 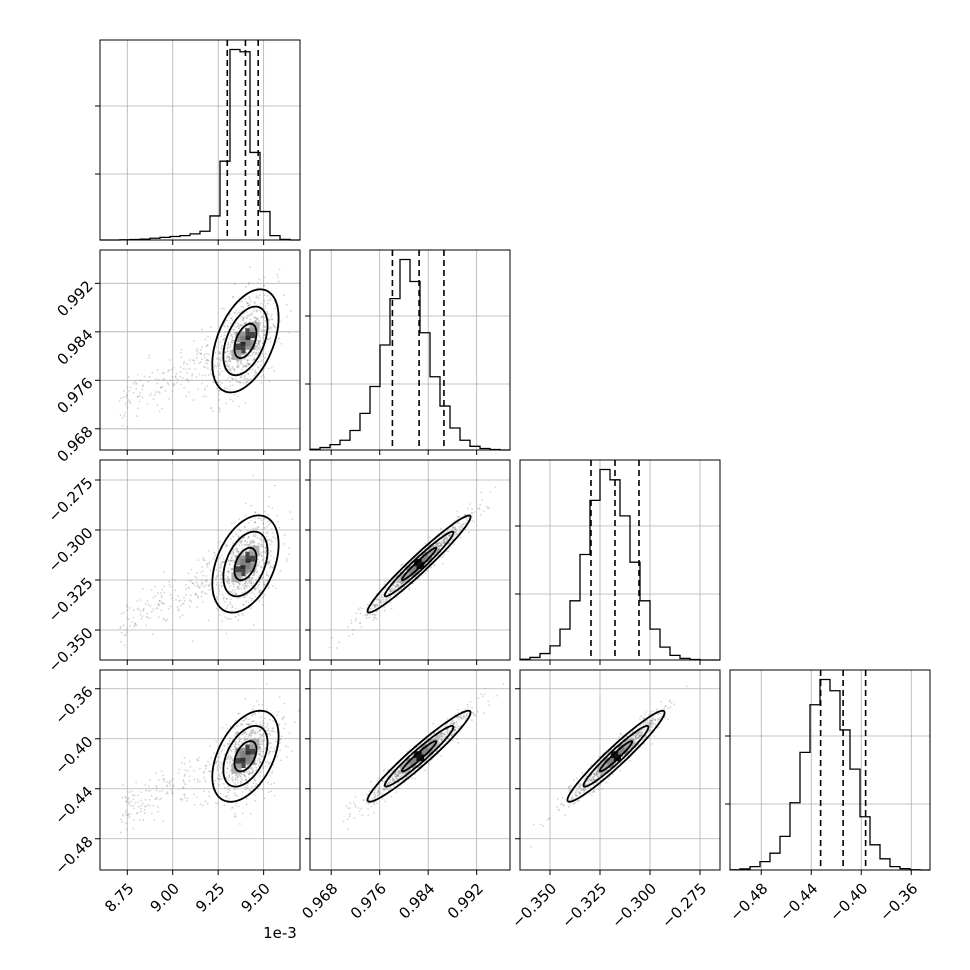 What do you see at coordinates (200, 560) in the screenshot?
I see `scatter-0-2-frame` at bounding box center [200, 560].